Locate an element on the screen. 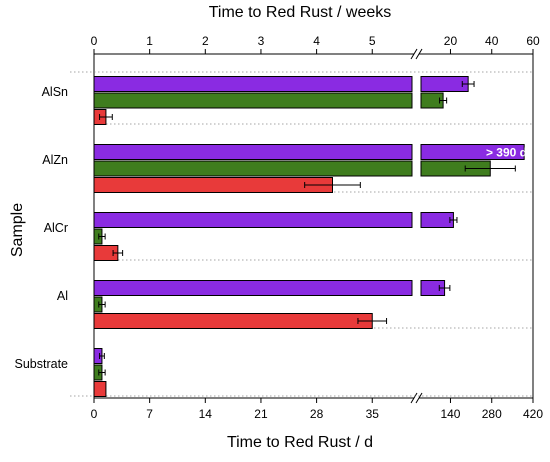  category-label: AlSn is located at coordinates (55, 92).